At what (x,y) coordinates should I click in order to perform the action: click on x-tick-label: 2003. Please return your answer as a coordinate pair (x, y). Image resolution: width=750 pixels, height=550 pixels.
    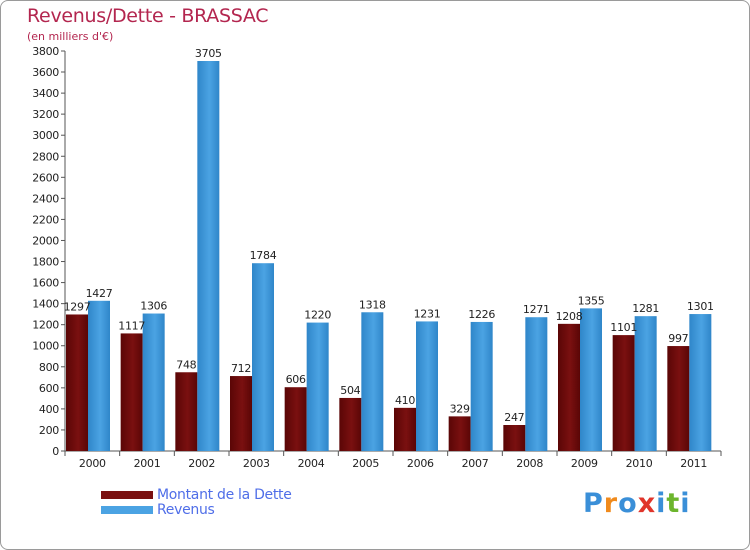
    Looking at the image, I should click on (256, 463).